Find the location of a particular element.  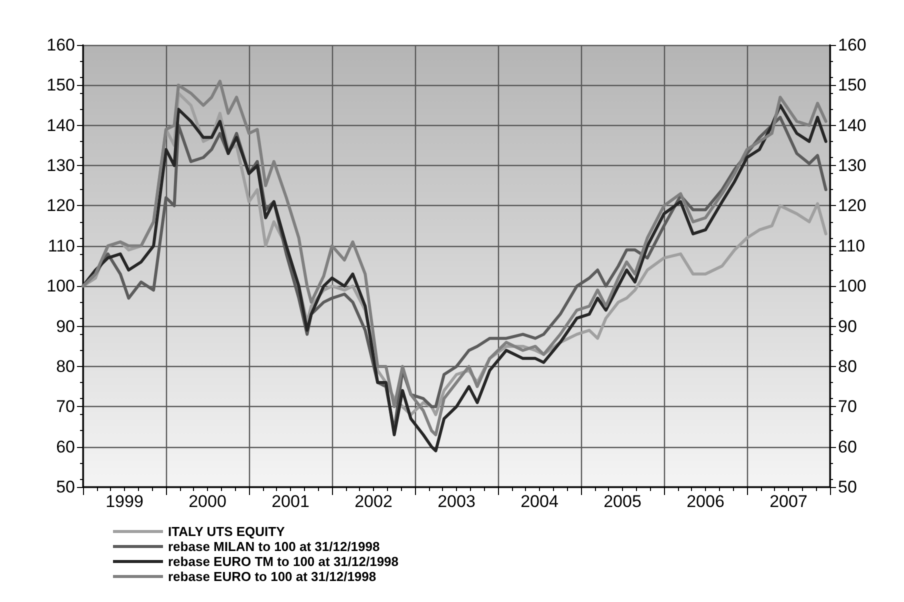

x-tick-label: 2007 is located at coordinates (789, 501).